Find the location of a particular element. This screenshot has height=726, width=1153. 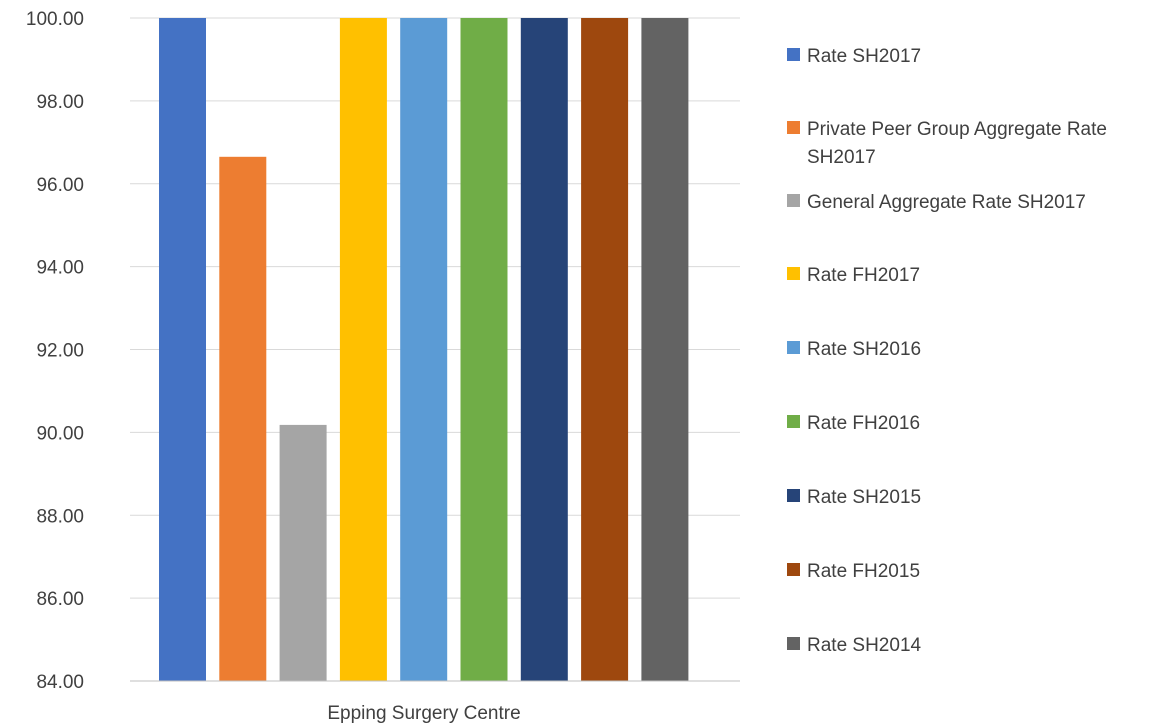

legend-item: General Aggregate Rate SH2017 is located at coordinates (967, 203).